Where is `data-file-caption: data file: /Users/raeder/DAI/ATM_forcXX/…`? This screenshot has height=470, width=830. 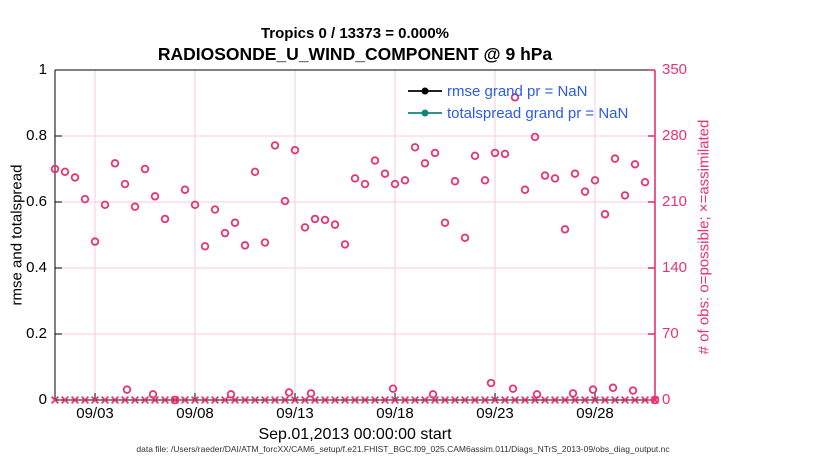
data-file-caption: data file: /Users/raeder/DAI/ATM_forcXX/… is located at coordinates (403, 449).